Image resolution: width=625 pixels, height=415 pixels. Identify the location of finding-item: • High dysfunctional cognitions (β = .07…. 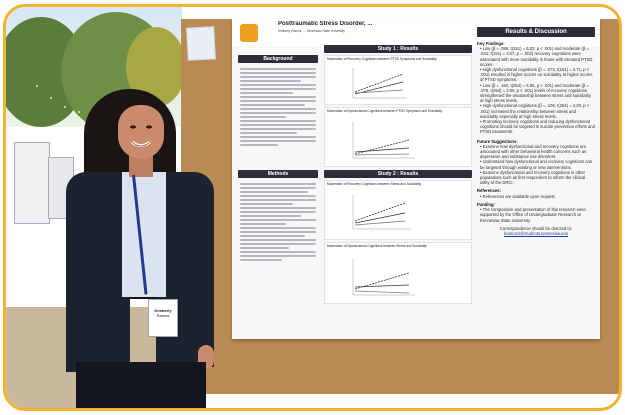
(536, 75).